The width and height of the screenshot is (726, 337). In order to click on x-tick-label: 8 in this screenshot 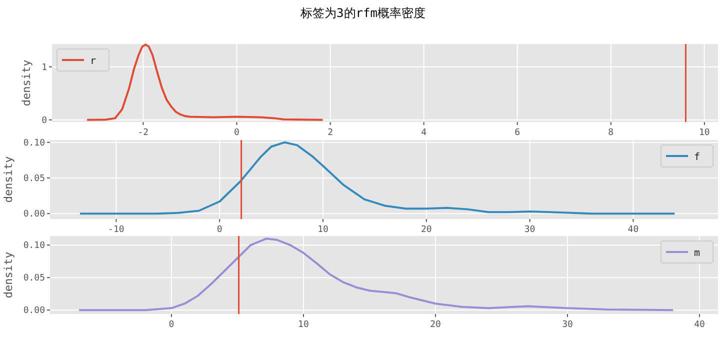, I will do `click(611, 133)`.